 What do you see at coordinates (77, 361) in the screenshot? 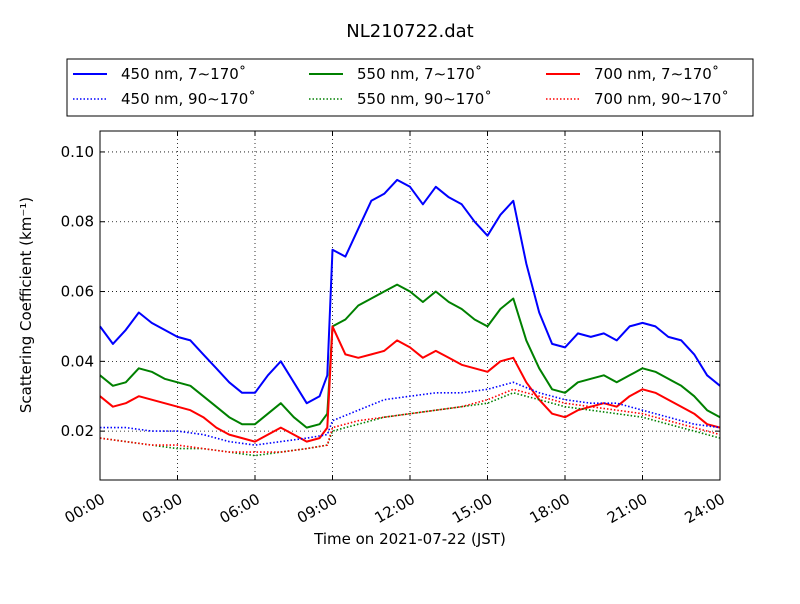
I see `y-tick-label: 0.04` at bounding box center [77, 361].